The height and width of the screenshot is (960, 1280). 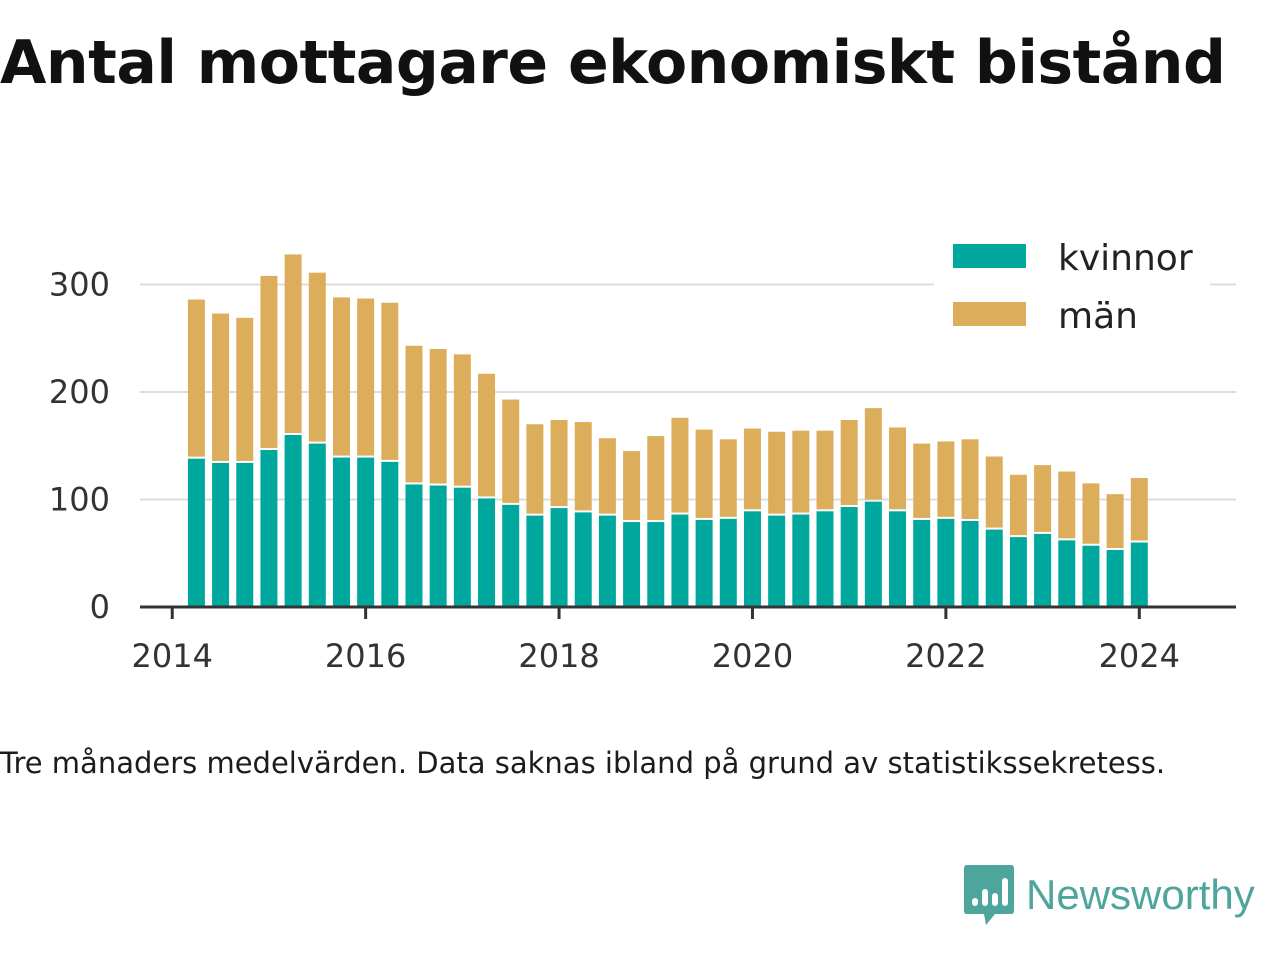 I want to click on x-tick-label-2014: 2014, so click(x=172, y=656).